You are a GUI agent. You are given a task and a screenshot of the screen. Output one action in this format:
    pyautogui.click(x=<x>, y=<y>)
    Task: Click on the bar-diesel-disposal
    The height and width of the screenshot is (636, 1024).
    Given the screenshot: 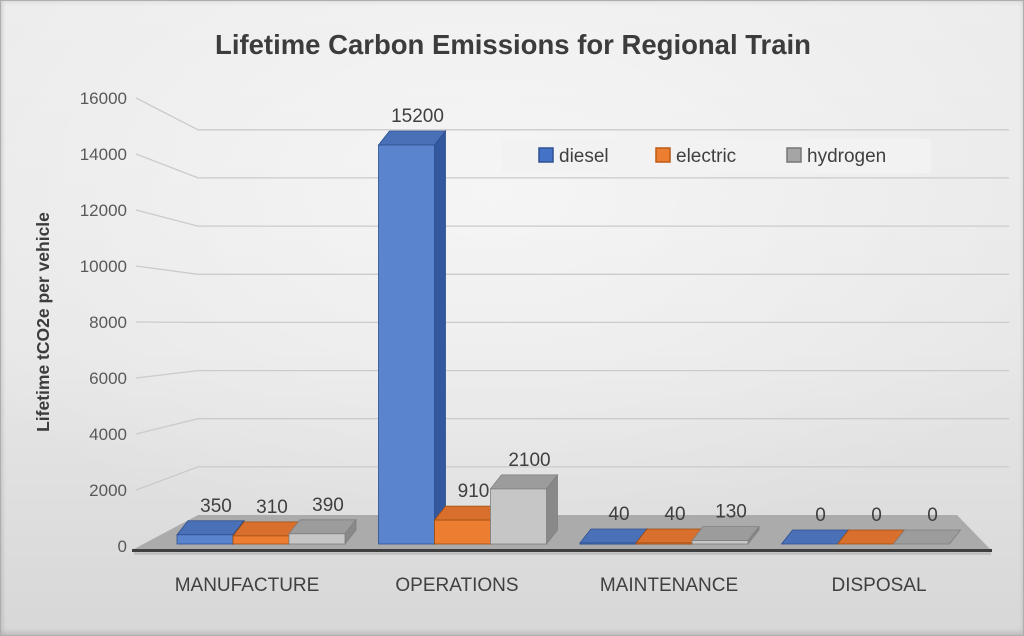 What is the action you would take?
    pyautogui.click(x=815, y=537)
    